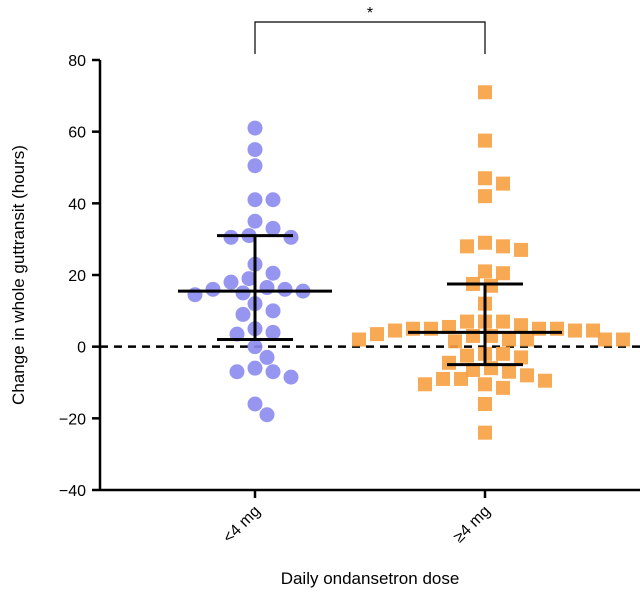 The width and height of the screenshot is (640, 601). What do you see at coordinates (77, 61) in the screenshot?
I see `y-tick-label: 80` at bounding box center [77, 61].